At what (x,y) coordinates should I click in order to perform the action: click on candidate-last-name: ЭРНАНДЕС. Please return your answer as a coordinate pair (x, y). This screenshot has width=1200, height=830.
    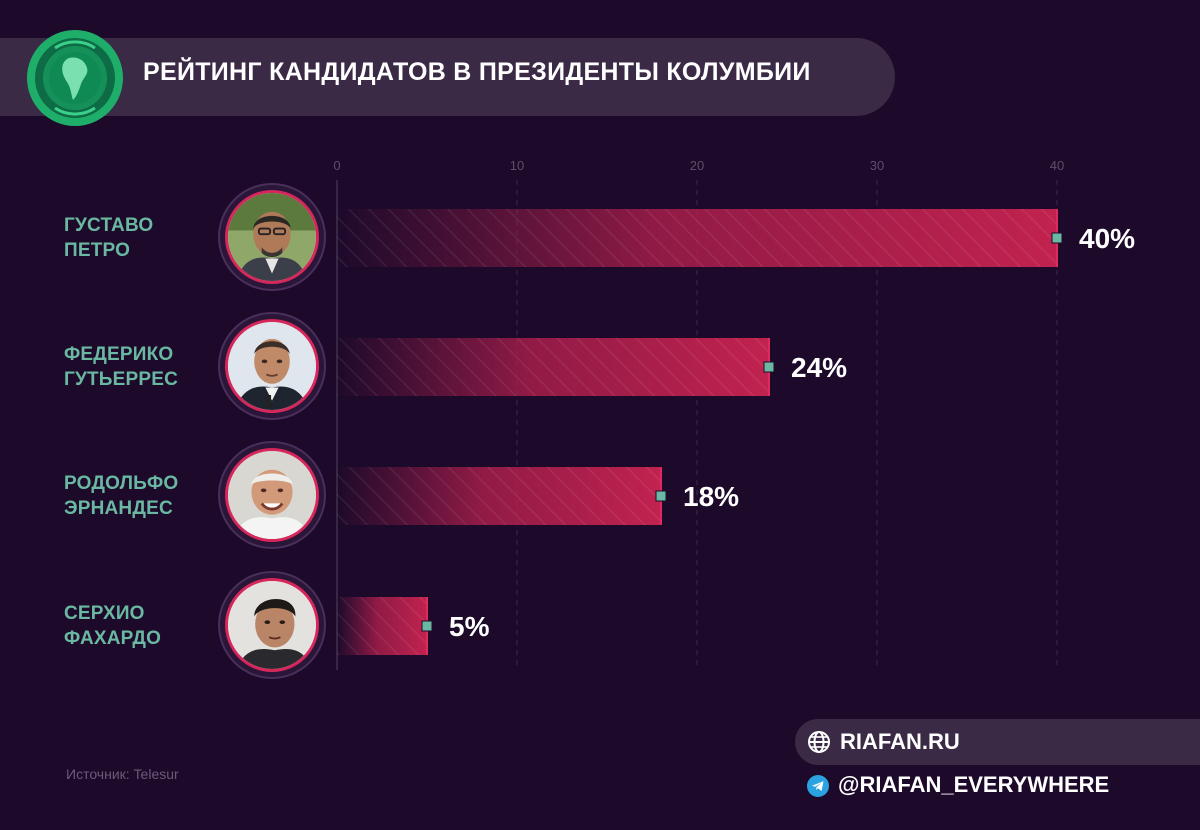
    Looking at the image, I should click on (118, 508).